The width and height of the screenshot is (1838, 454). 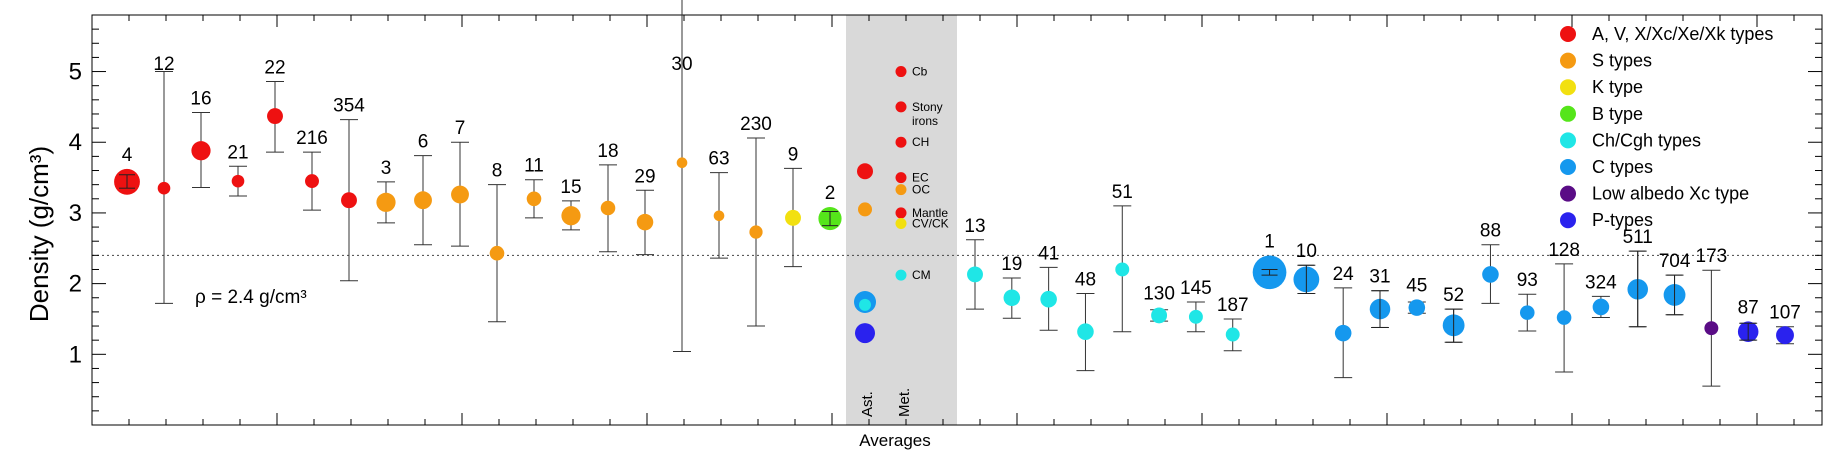 I want to click on legend-entry: B type, so click(x=1601, y=114).